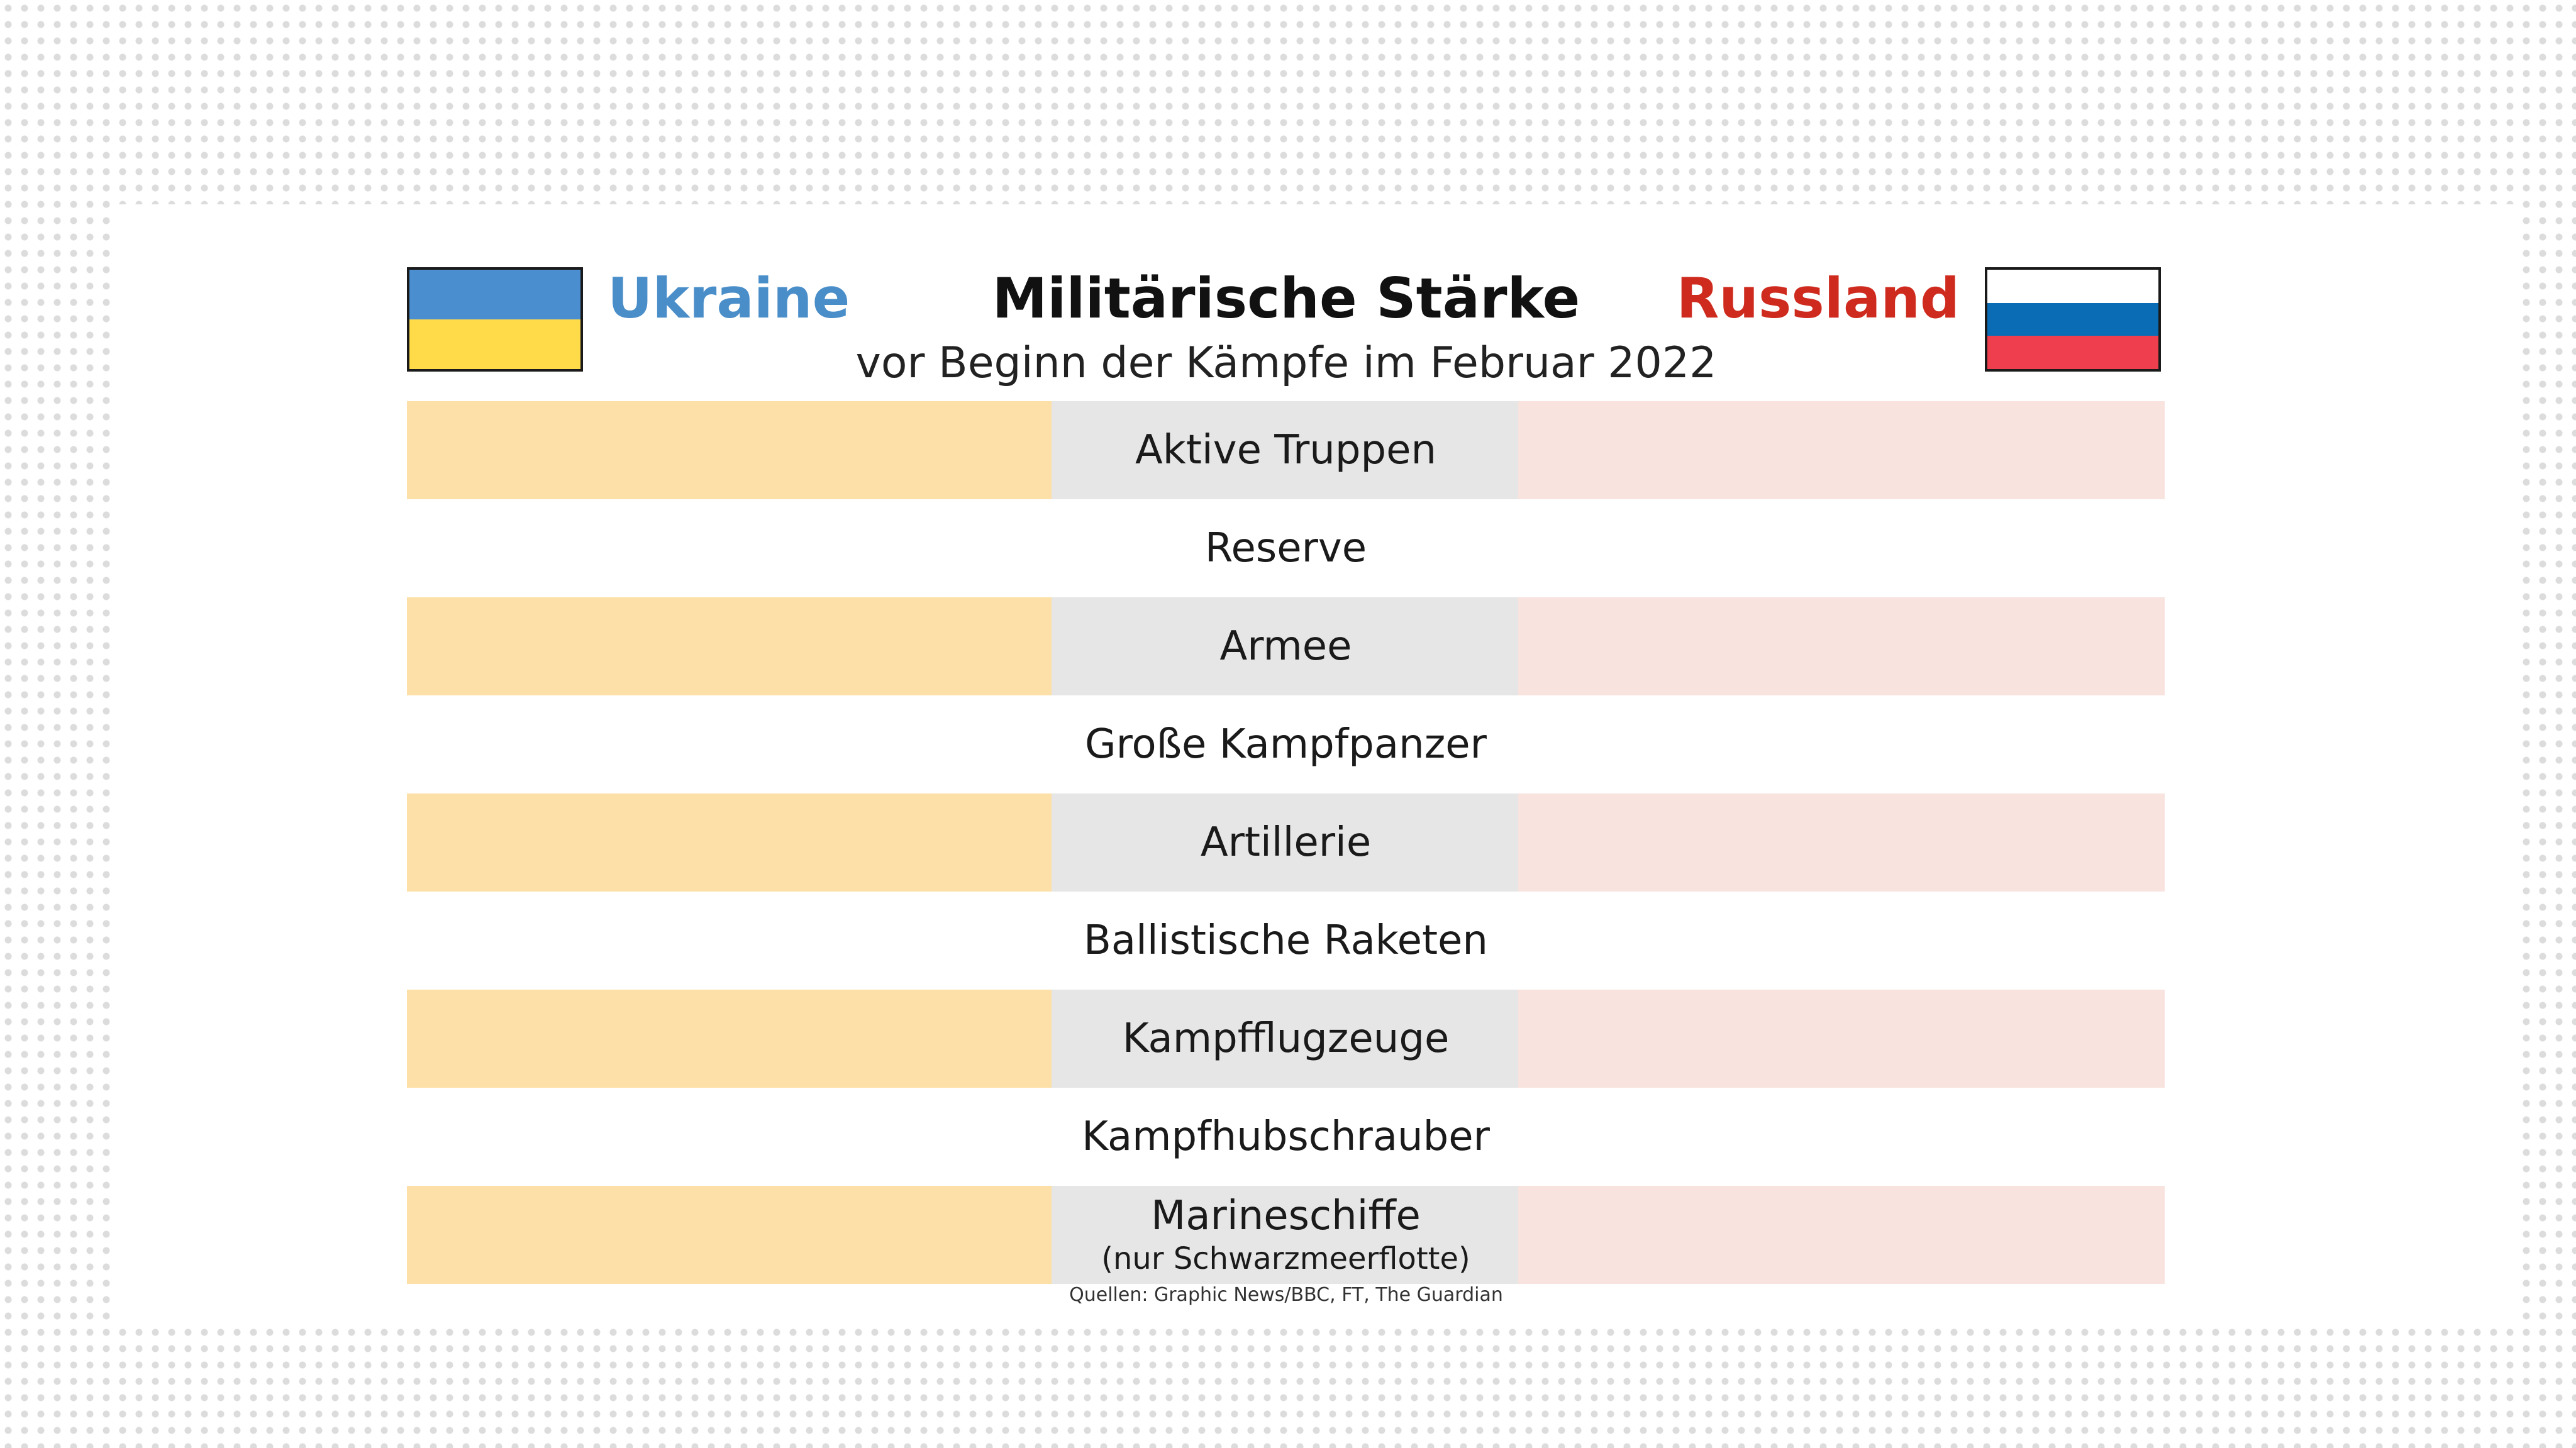 The height and width of the screenshot is (1448, 2576). I want to click on row-label: Reserve, so click(1285, 548).